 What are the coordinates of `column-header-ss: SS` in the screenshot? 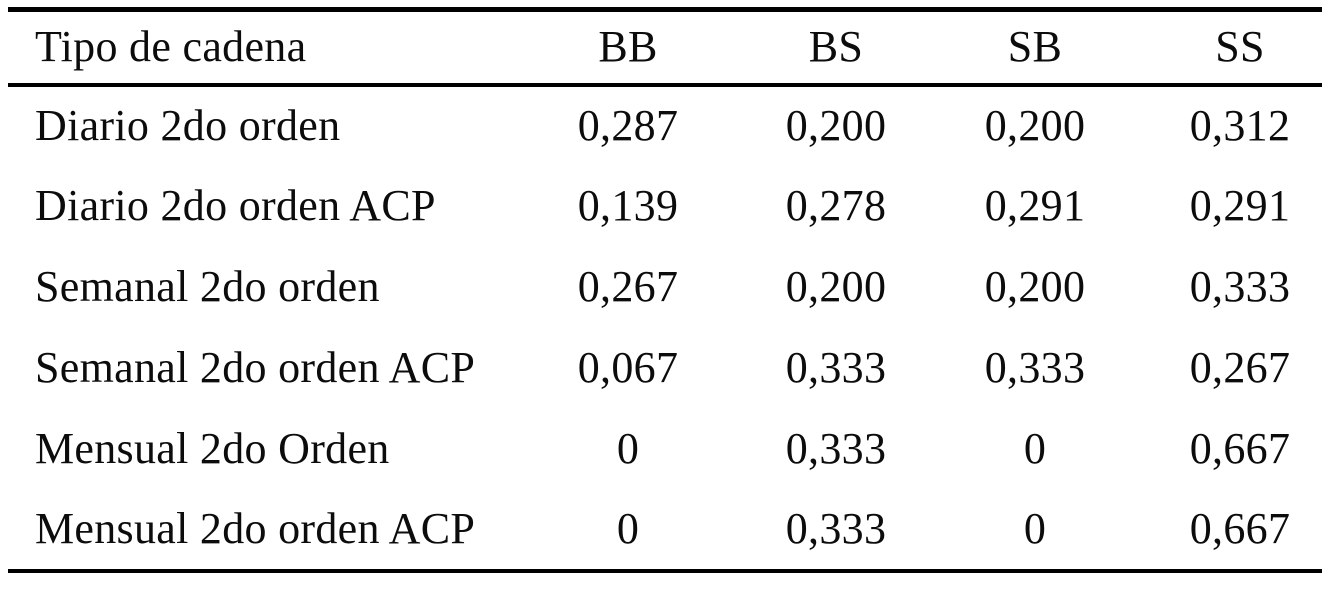 It's located at (1240, 47).